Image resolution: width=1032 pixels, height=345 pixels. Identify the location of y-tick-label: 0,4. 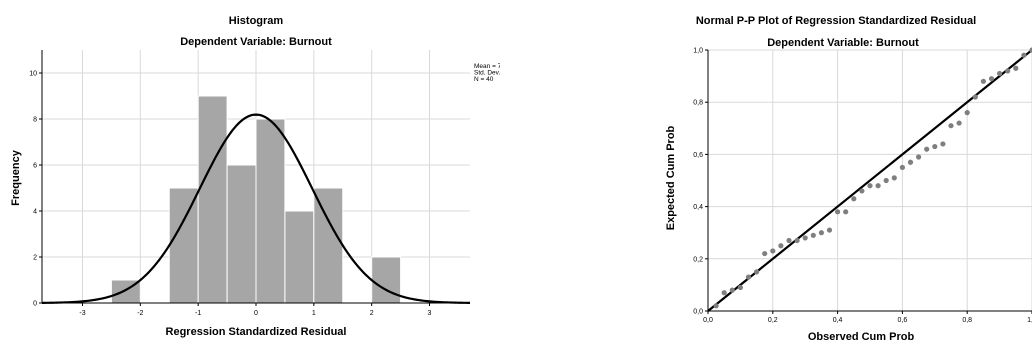
(698, 207).